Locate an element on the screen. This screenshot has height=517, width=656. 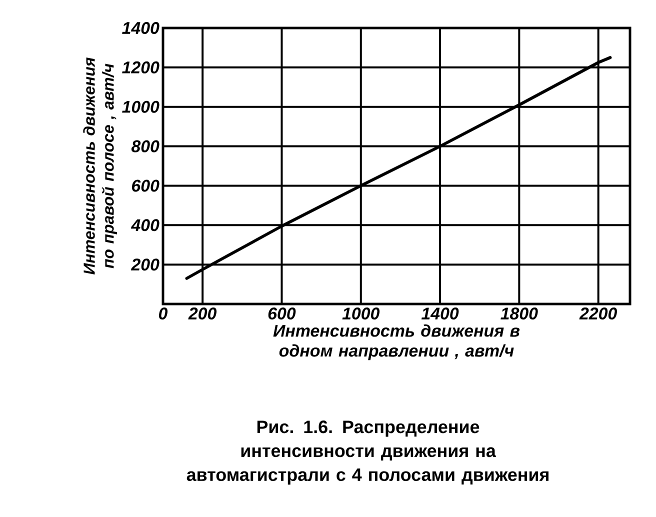
y-tick-label: 600 is located at coordinates (146, 186).